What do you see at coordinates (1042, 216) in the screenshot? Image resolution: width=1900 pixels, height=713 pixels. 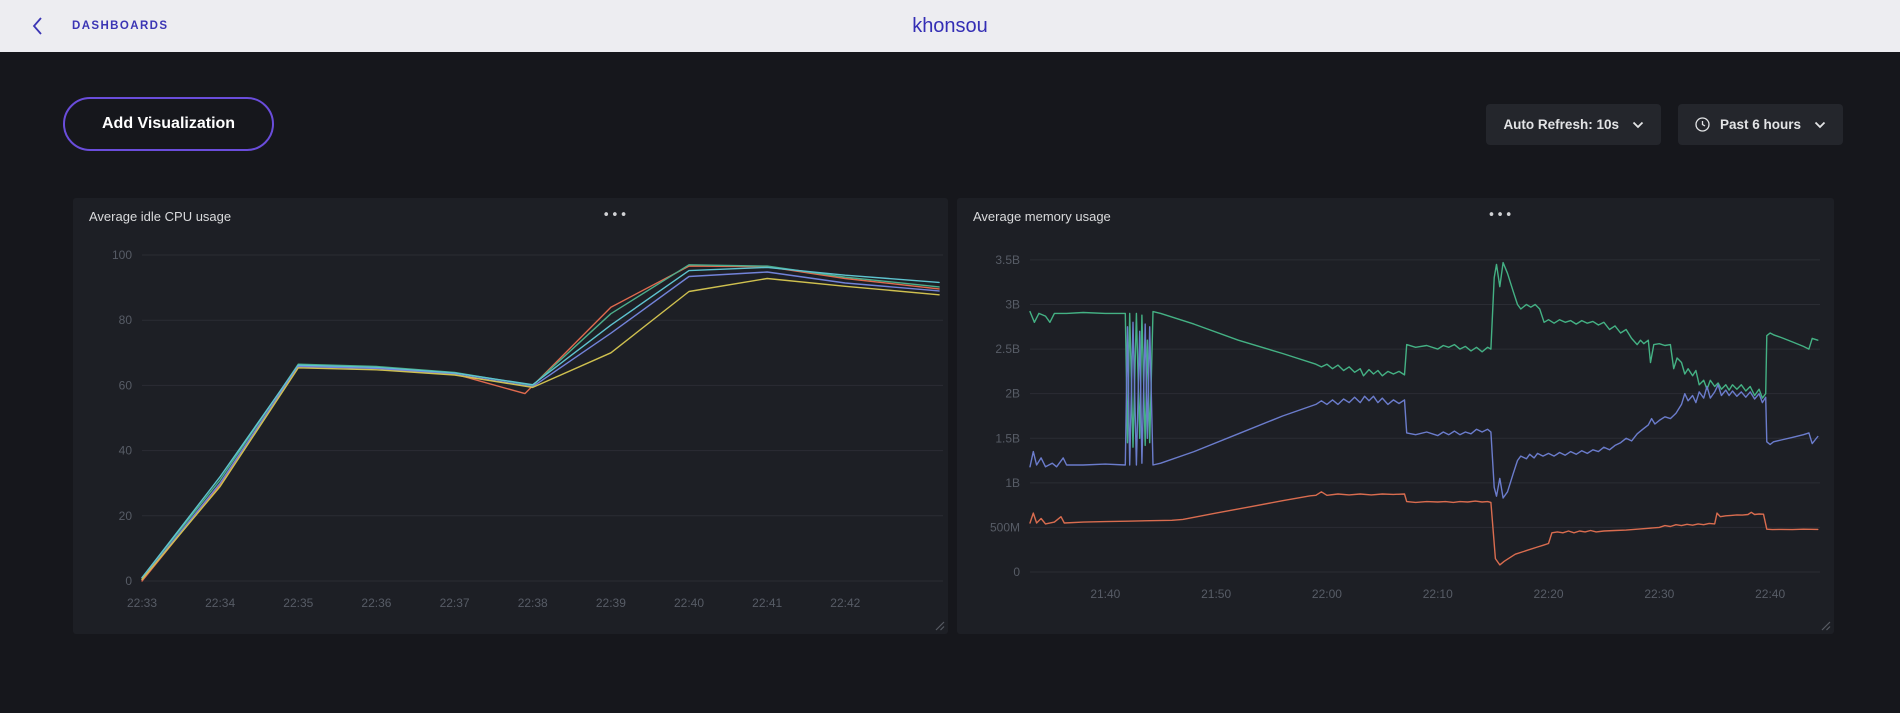 I see `panel-title: Average memory usage` at bounding box center [1042, 216].